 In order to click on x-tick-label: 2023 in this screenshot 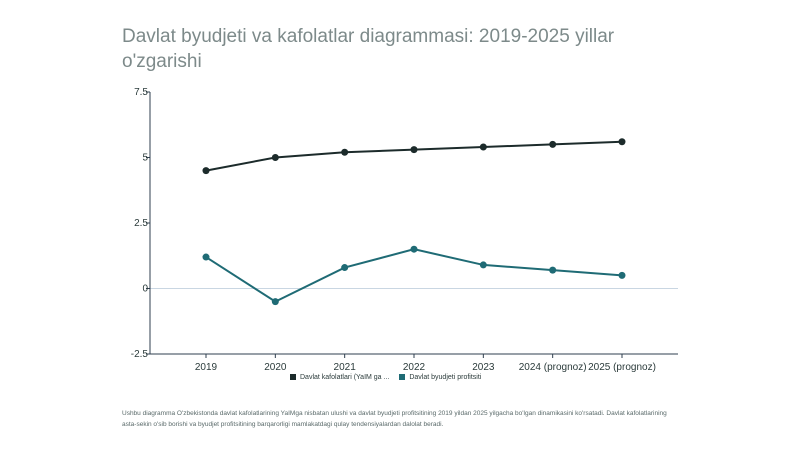, I will do `click(483, 367)`.